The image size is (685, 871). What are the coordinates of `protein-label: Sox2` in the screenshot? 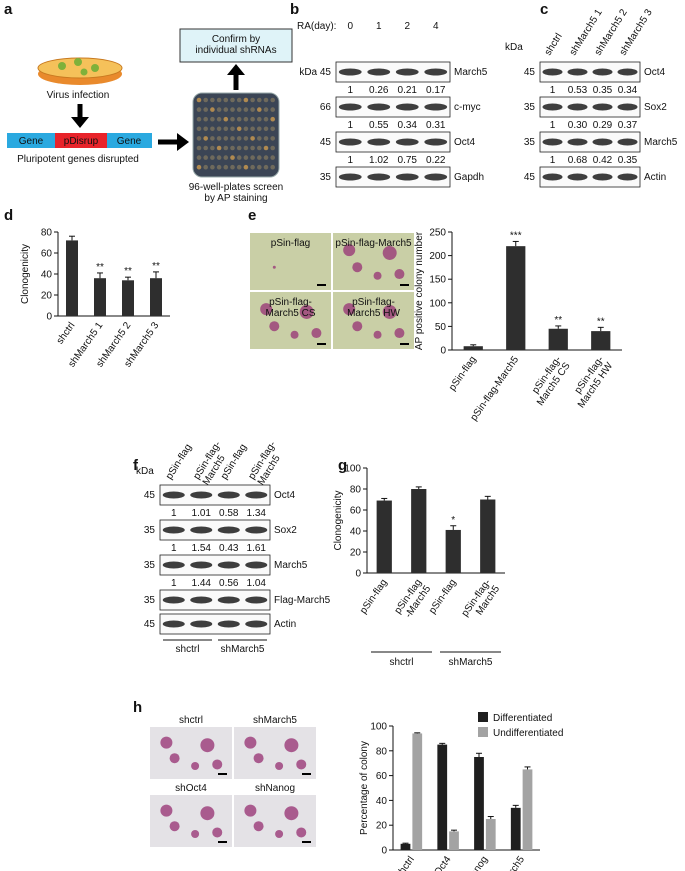 It's located at (285, 530).